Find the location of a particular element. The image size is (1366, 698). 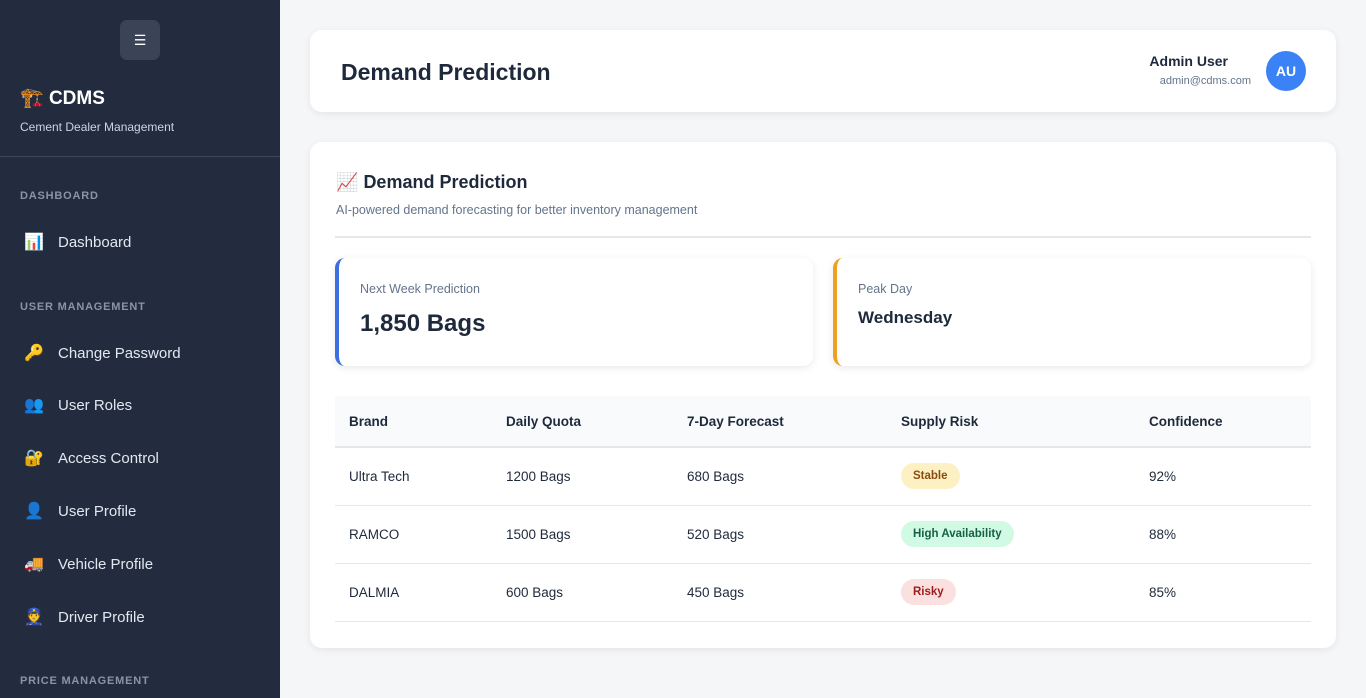

brand: 🏗️ CDMS is located at coordinates (62, 98).